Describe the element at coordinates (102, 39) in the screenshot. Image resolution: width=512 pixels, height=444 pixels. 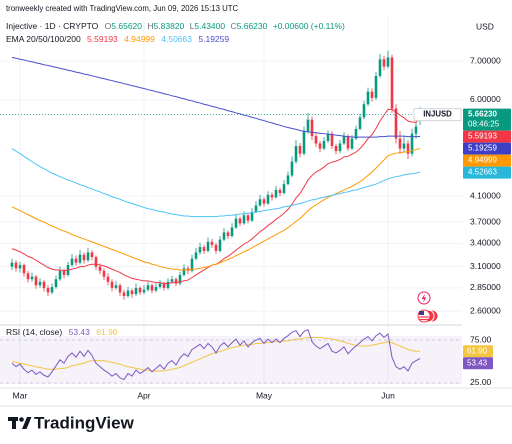
I see `ema-value: 5.59193` at that location.